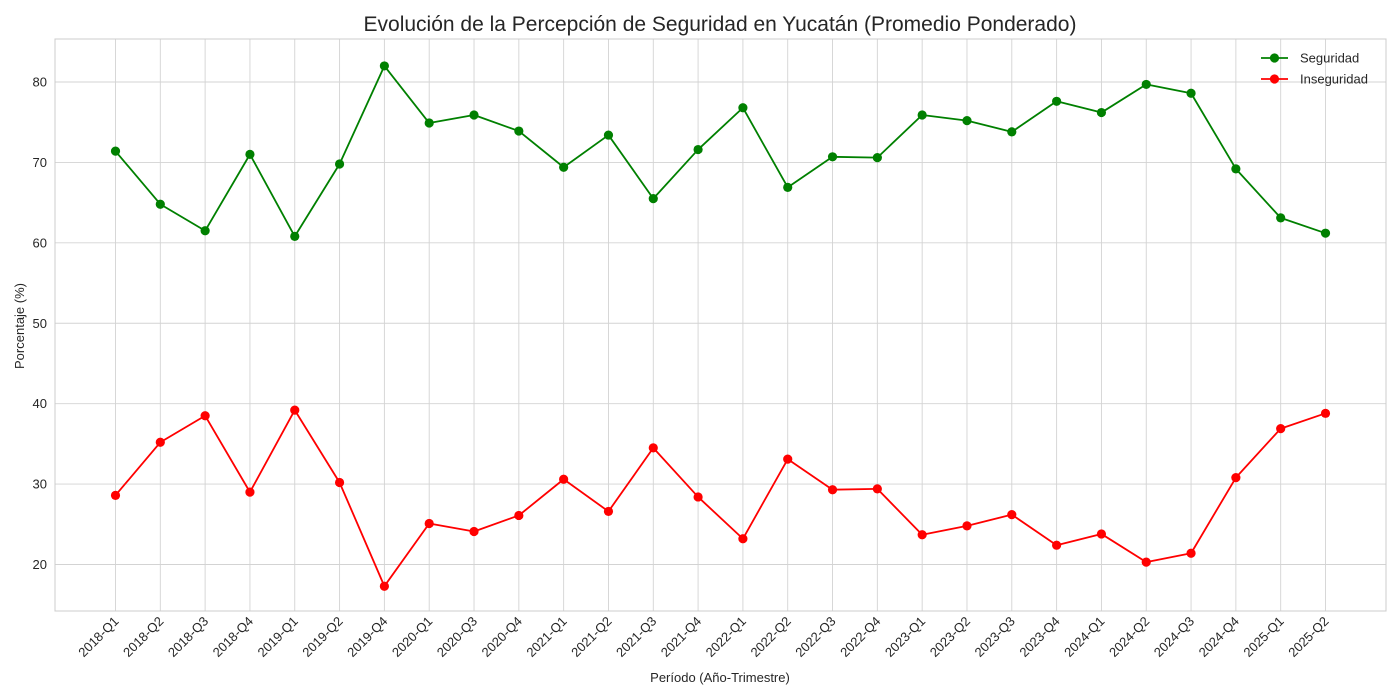 This screenshot has height=700, width=1400. I want to click on y-tick-label: 70, so click(40, 162).